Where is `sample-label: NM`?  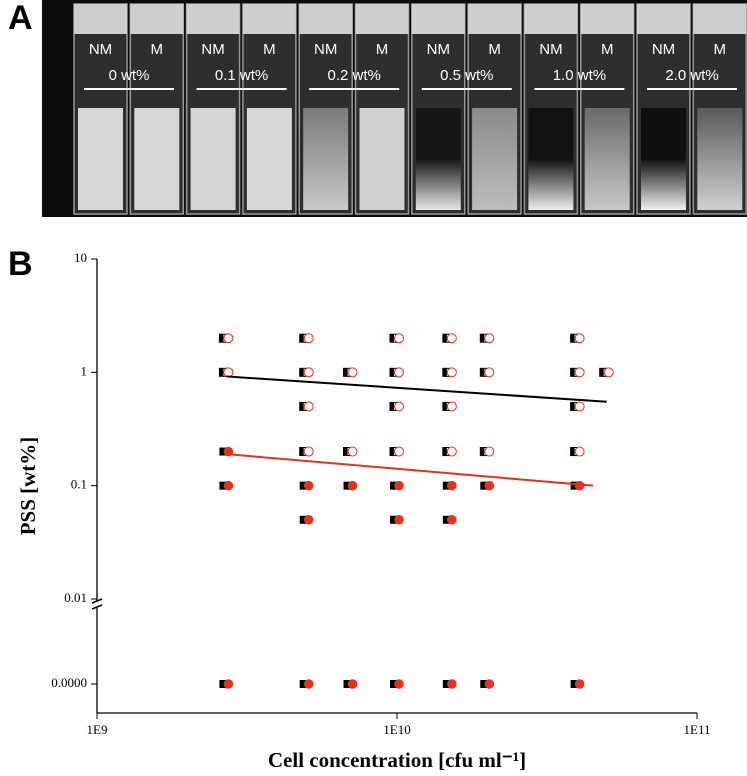
sample-label: NM is located at coordinates (663, 49).